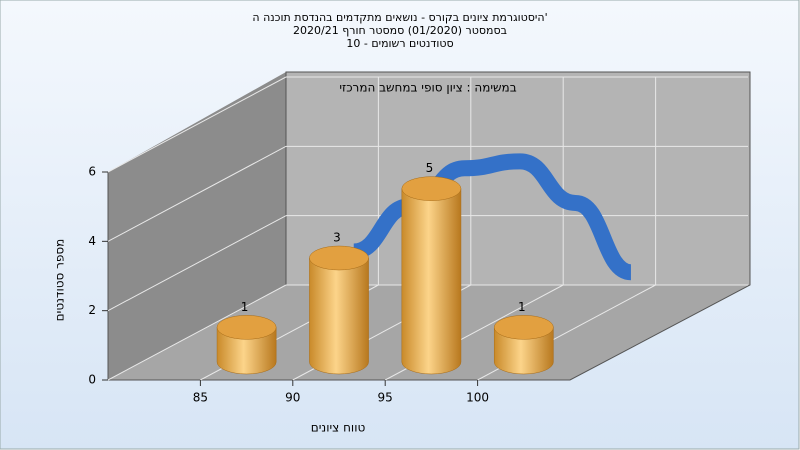 This screenshot has width=800, height=450. What do you see at coordinates (337, 238) in the screenshot?
I see `value-label: 3` at bounding box center [337, 238].